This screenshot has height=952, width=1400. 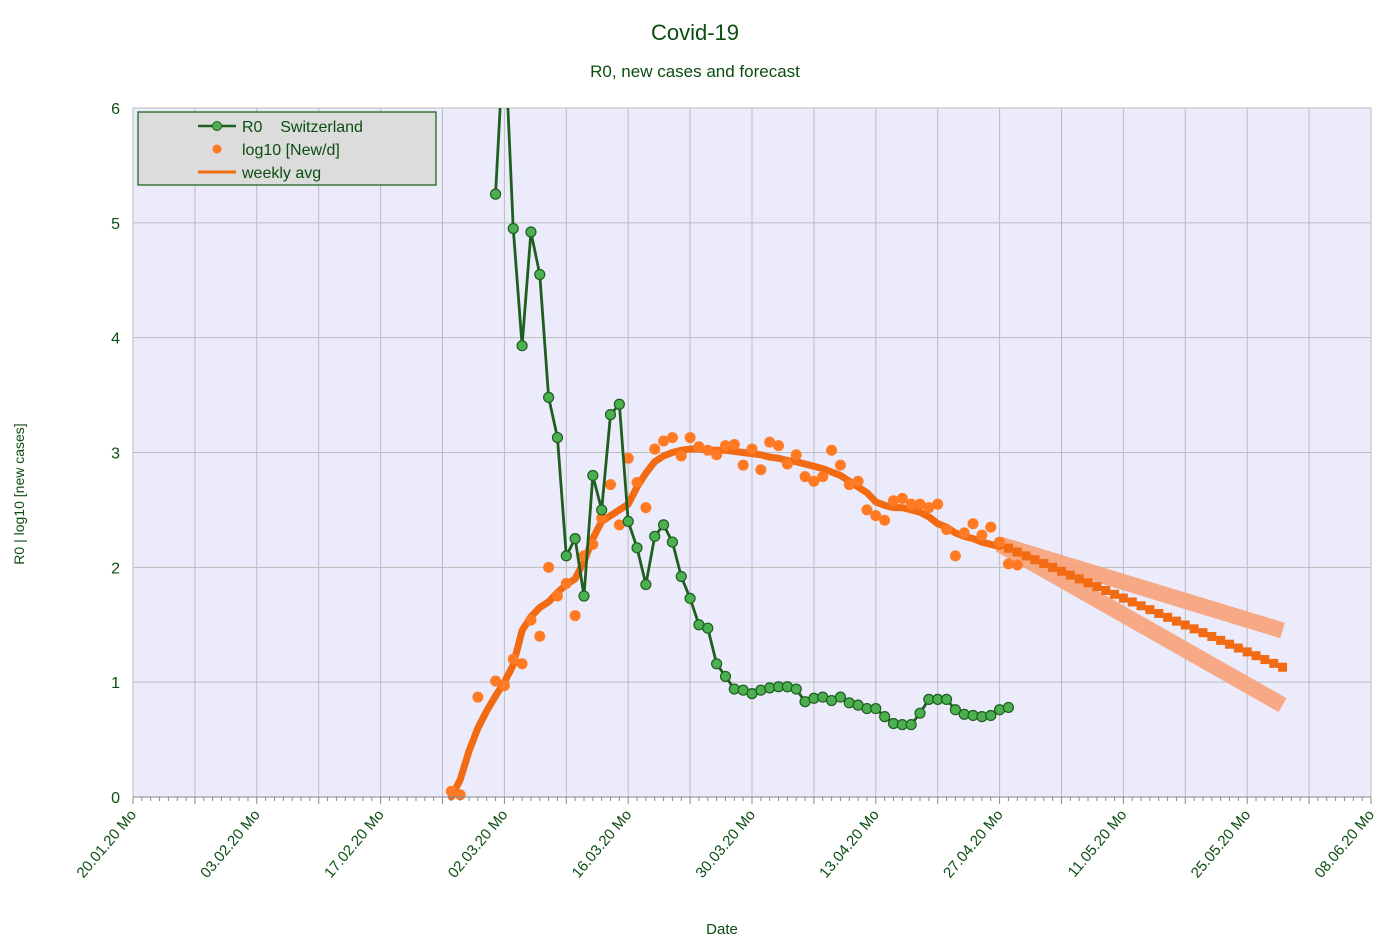 I want to click on y-tick-label: 5, so click(x=115, y=224).